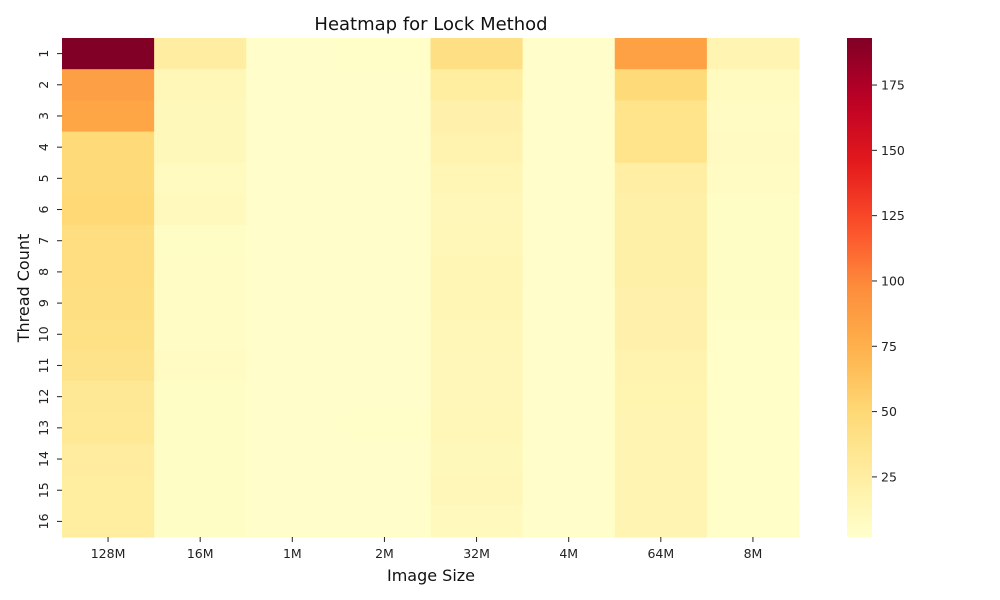  What do you see at coordinates (426, 549) in the screenshot?
I see `x-axis-ticks: 128M 16M 1M 2M 32M 4M 64M 8M` at bounding box center [426, 549].